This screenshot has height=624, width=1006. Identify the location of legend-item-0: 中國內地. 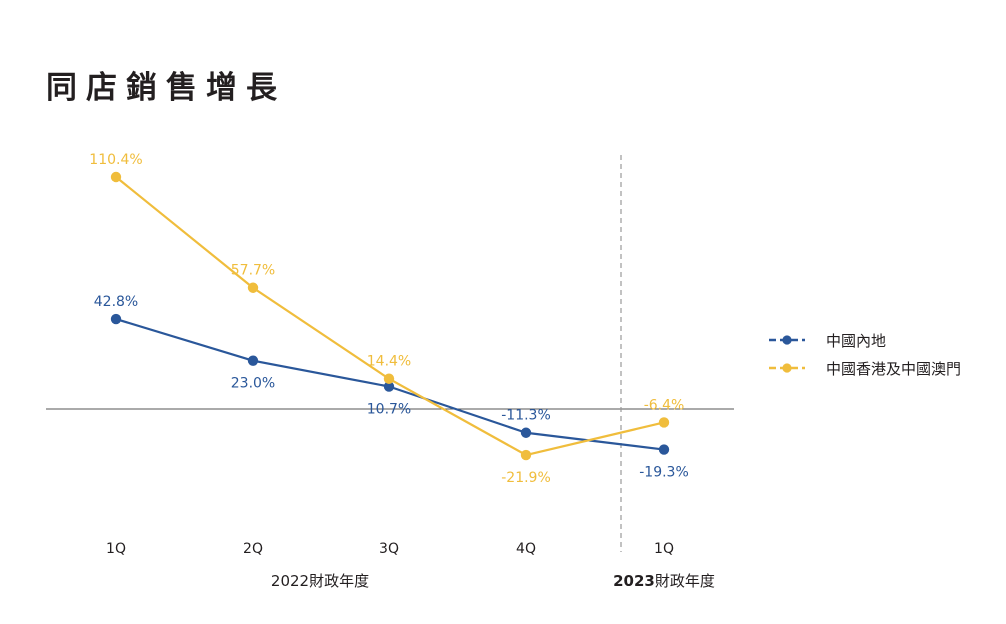
(864, 340).